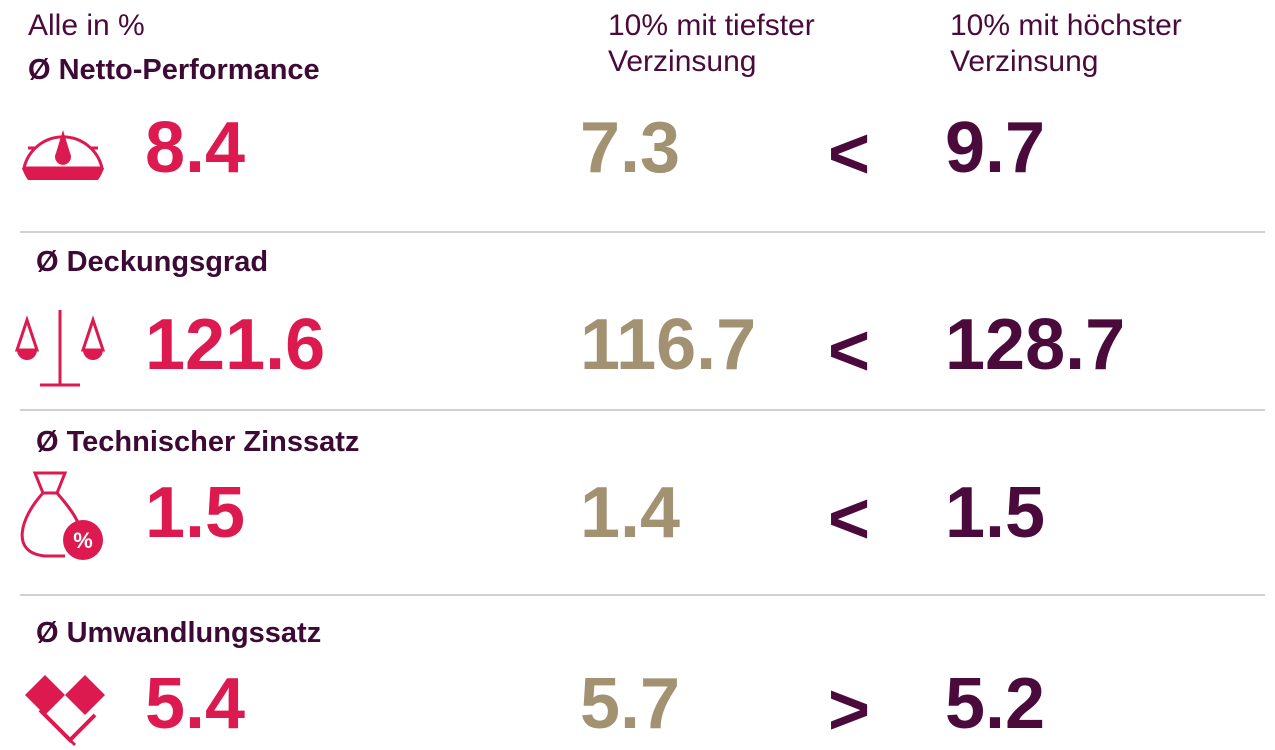  I want to click on row-label: Ø Netto-Performance, so click(174, 70).